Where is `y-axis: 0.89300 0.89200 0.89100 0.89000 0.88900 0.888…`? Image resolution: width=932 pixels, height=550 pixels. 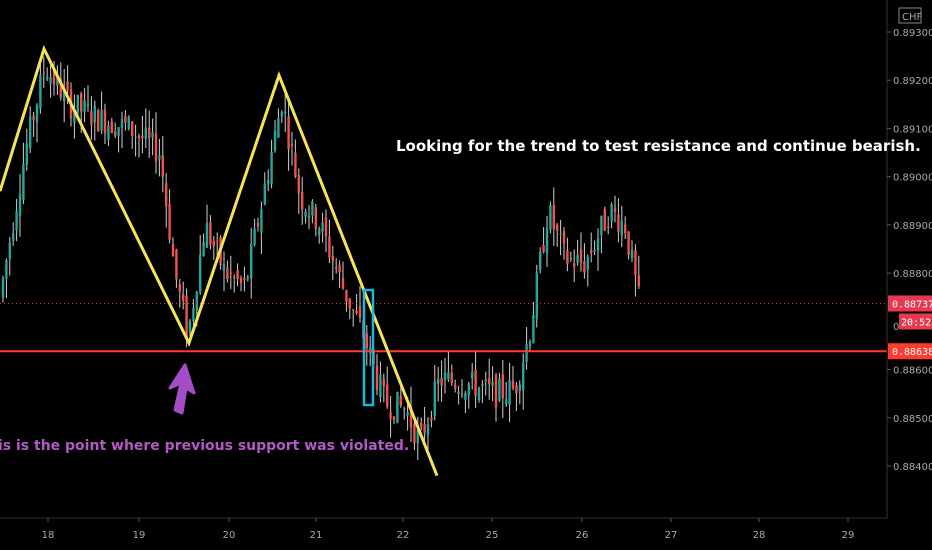 y-axis: 0.89300 0.89200 0.89100 0.89000 0.88900 0.888… is located at coordinates (909, 250).